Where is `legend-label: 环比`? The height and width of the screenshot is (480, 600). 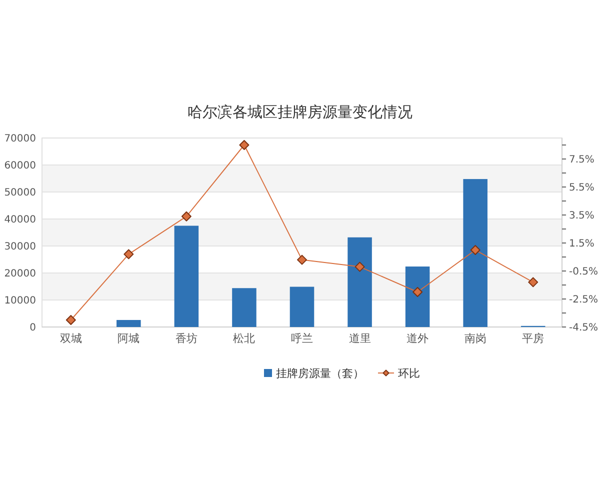 legend-label: 环比 is located at coordinates (409, 373).